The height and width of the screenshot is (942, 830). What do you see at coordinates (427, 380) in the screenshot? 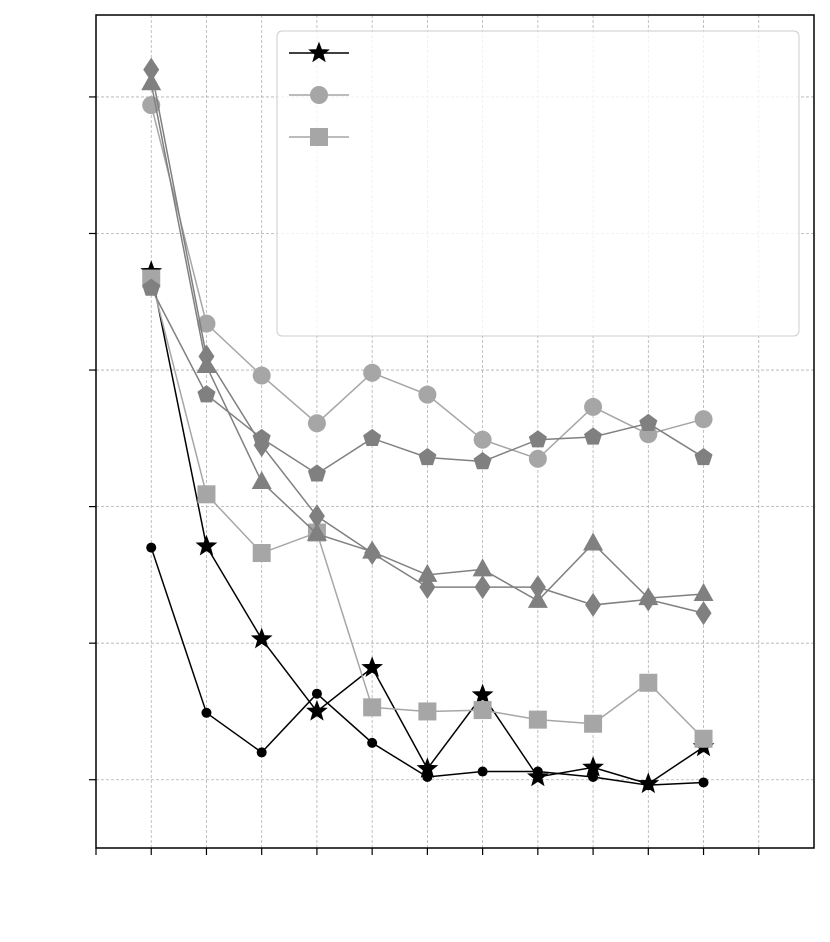
I see `series-pentagon` at bounding box center [427, 380].